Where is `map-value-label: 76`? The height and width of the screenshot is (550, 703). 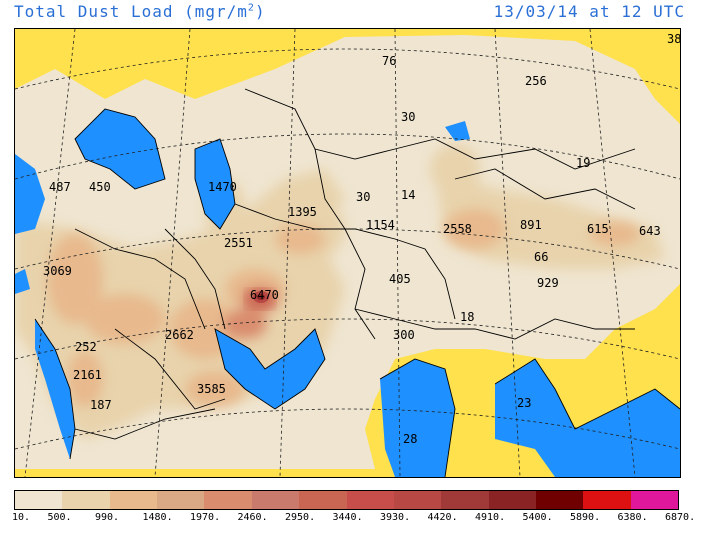 map-value-label: 76 is located at coordinates (389, 61).